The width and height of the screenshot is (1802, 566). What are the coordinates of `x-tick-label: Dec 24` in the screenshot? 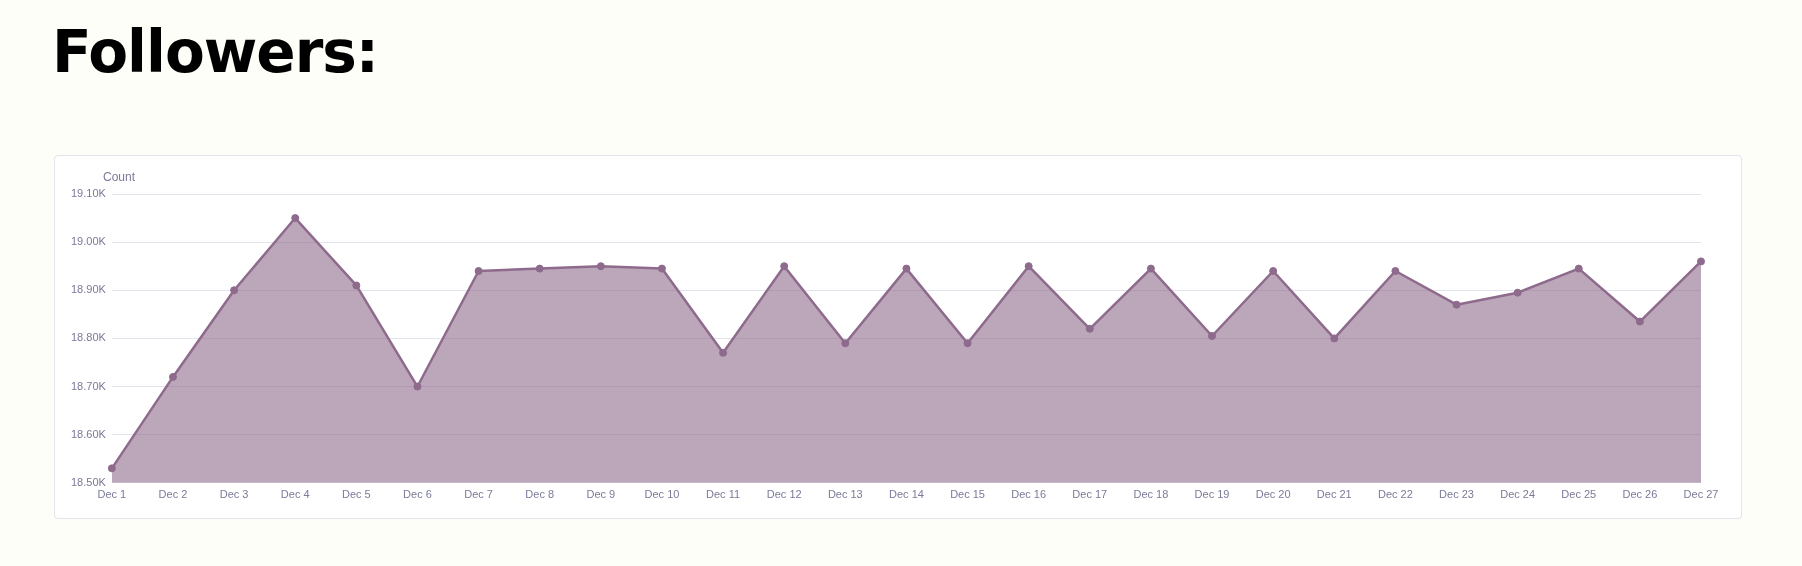 It's located at (1518, 494).